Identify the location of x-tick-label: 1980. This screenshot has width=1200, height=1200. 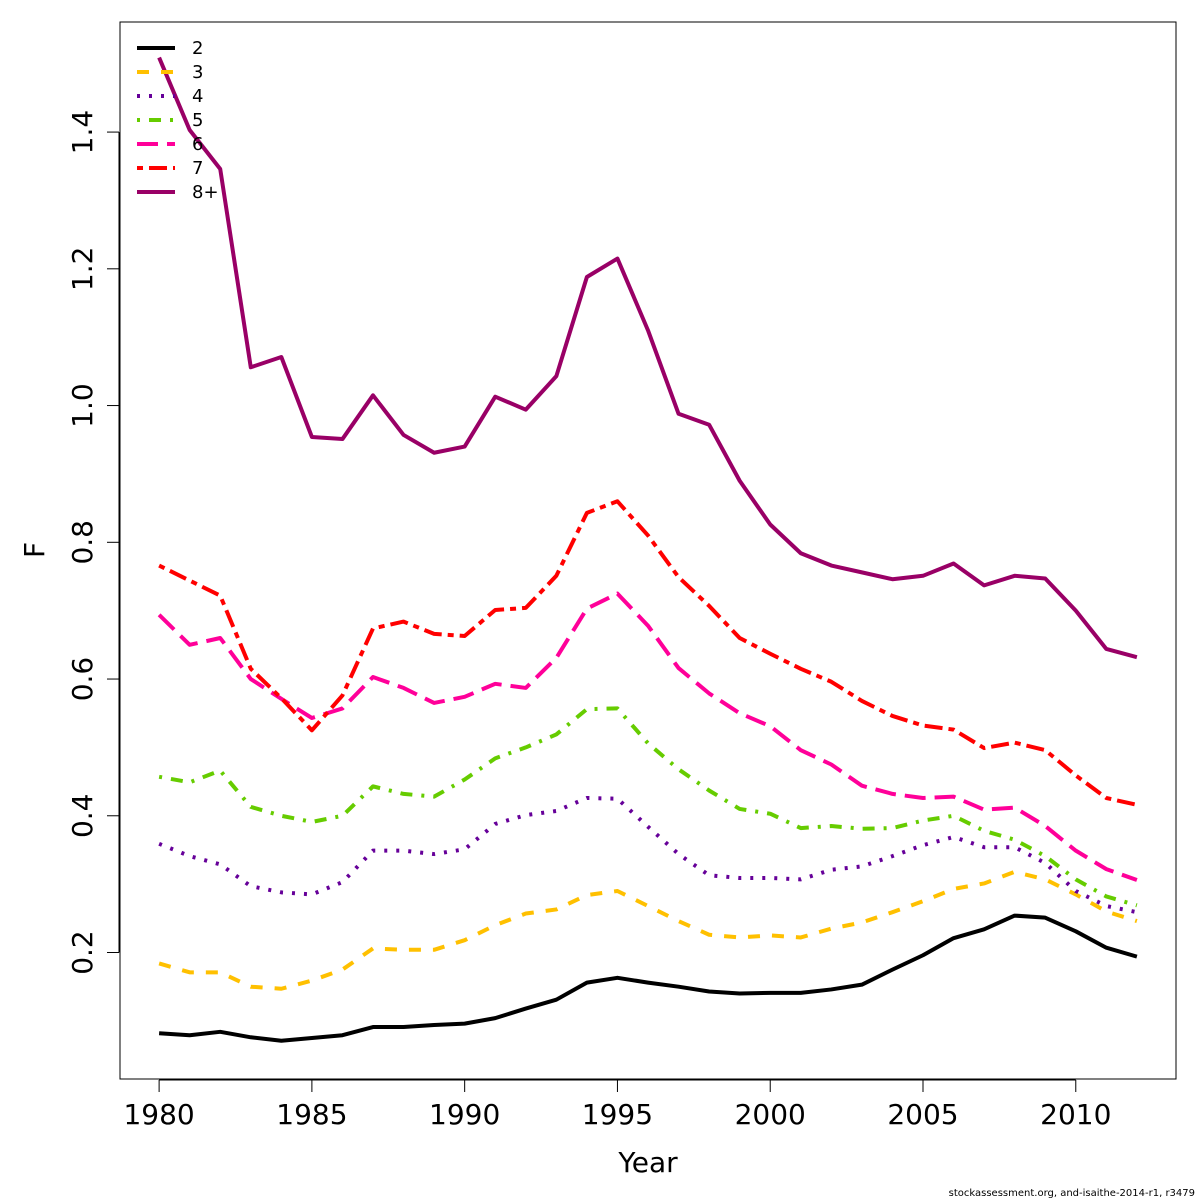
(158, 1114).